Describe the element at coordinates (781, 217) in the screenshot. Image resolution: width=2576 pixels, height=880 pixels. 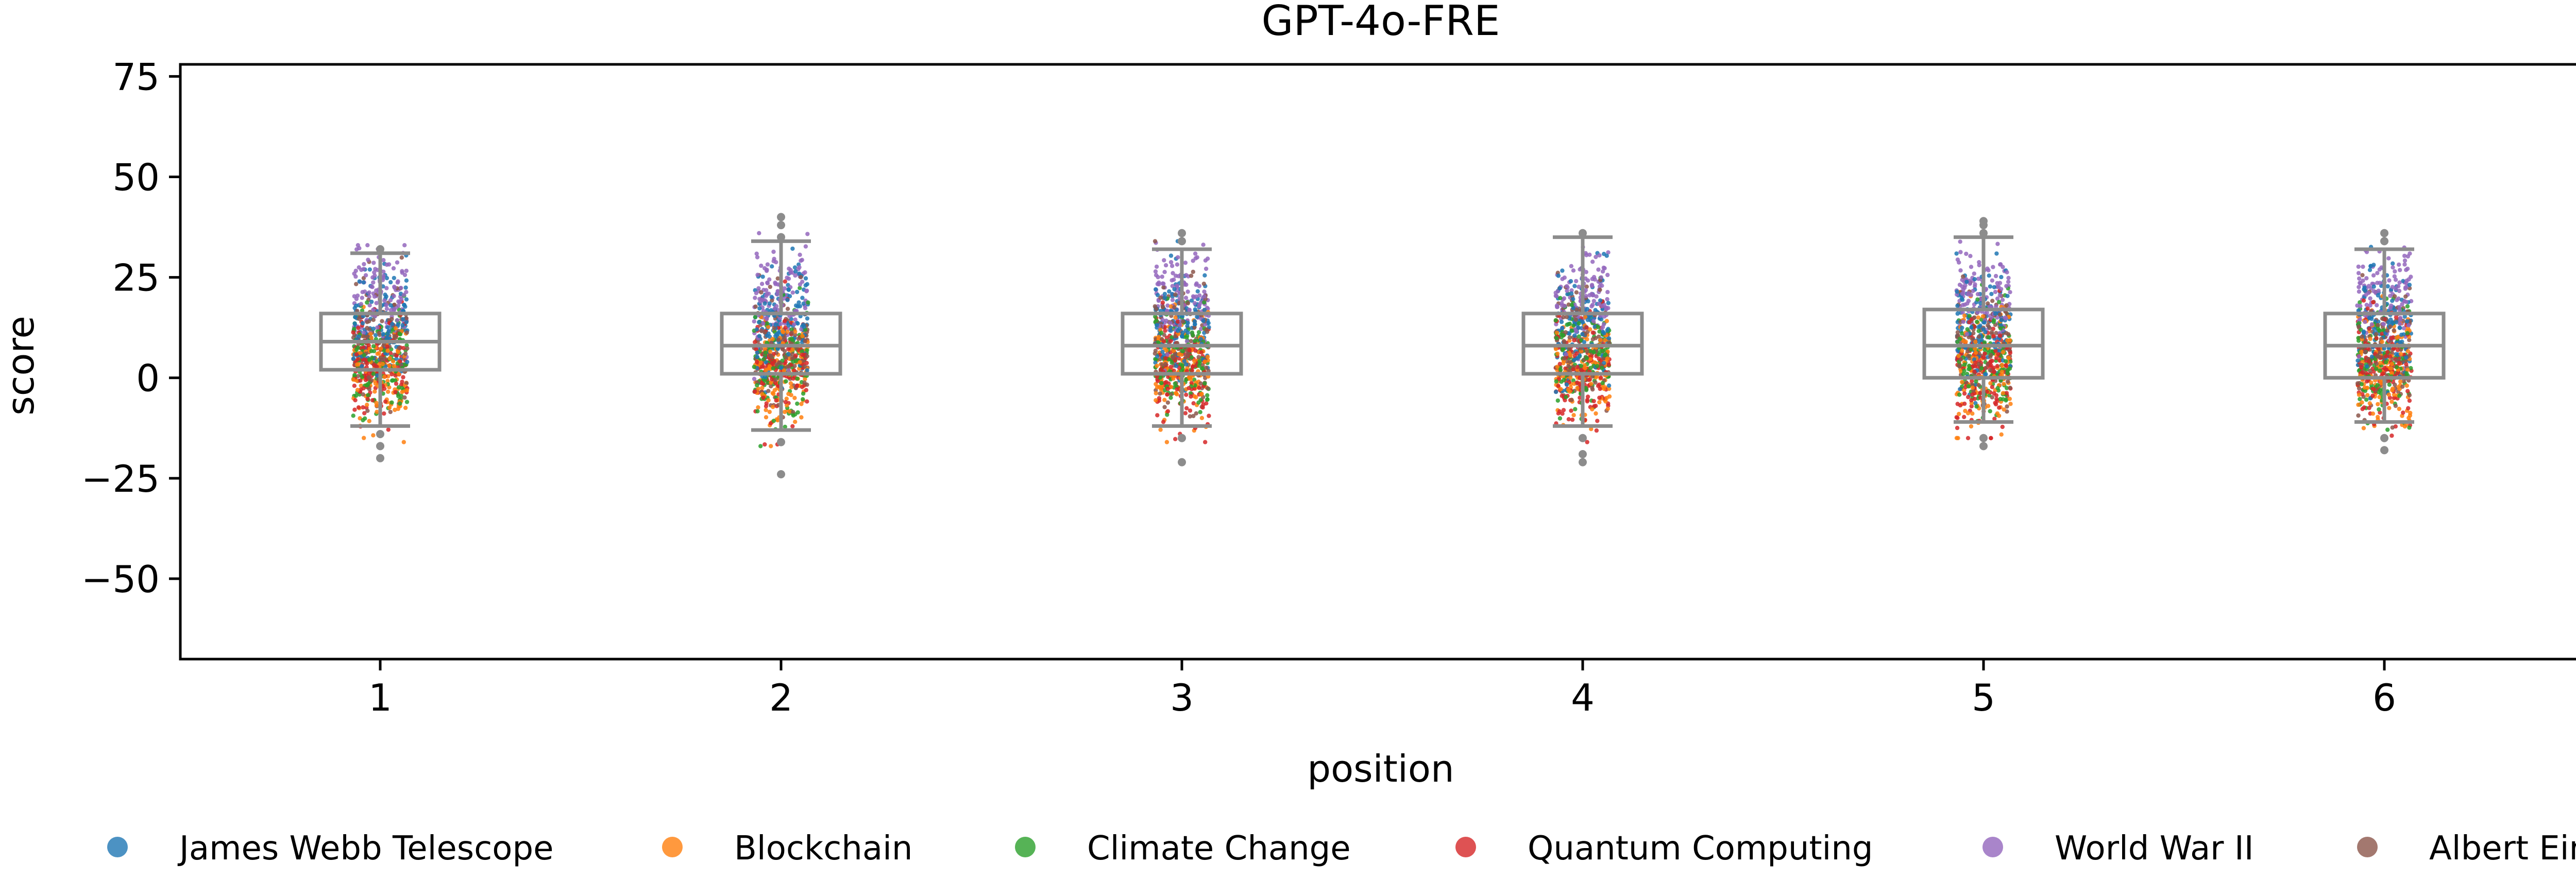
I see `outlier-point` at that location.